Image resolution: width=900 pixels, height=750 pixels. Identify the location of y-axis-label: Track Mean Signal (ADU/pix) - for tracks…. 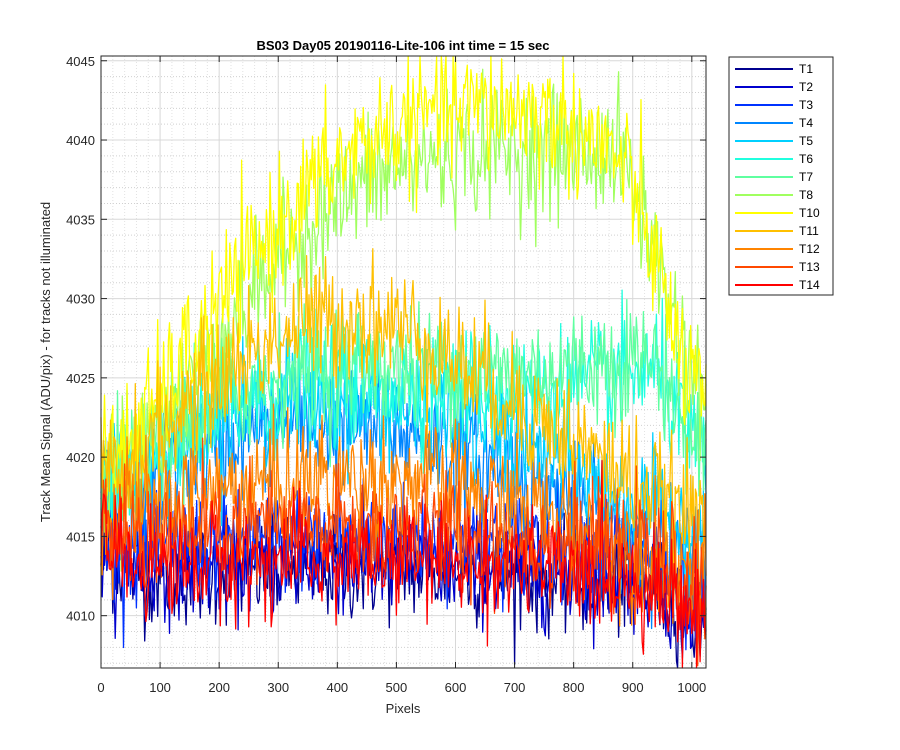
(45, 362).